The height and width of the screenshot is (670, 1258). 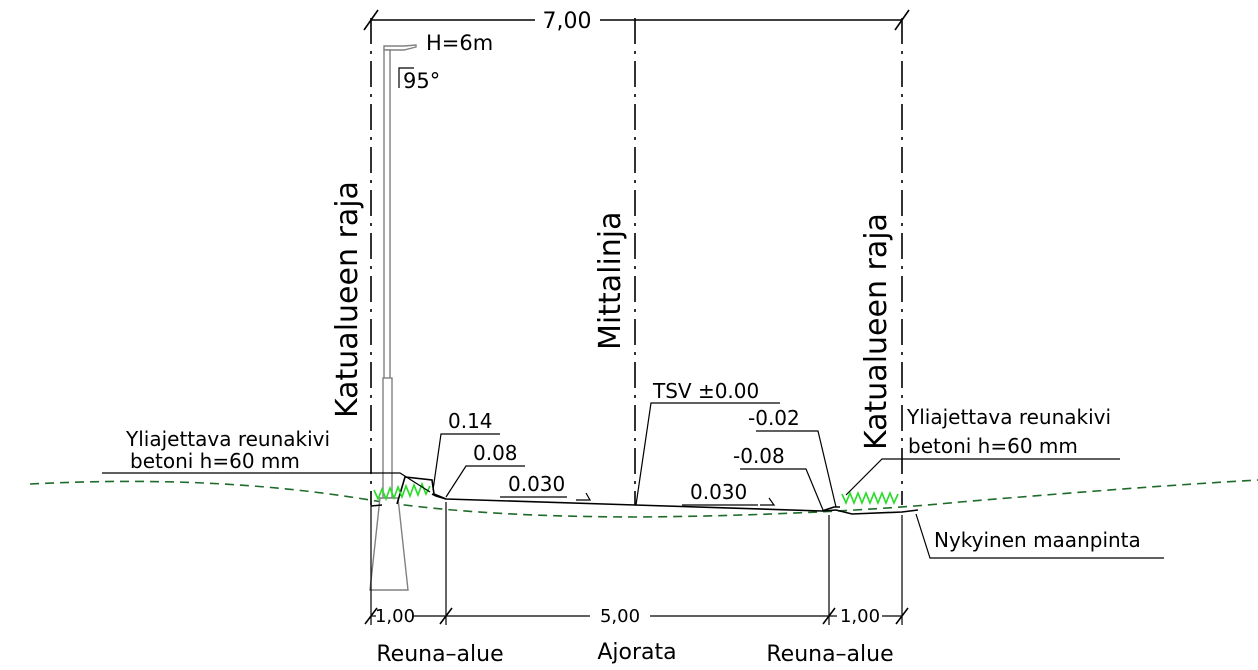 I want to click on road-surface-line, so click(x=644, y=495).